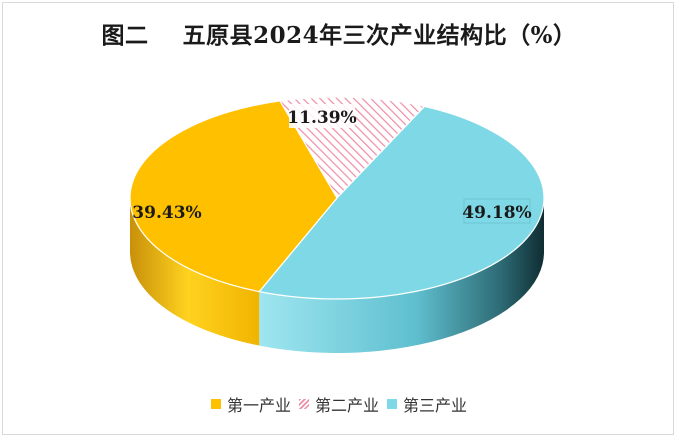 The height and width of the screenshot is (439, 678). I want to click on legend-item-secondary: 第二产业, so click(338, 404).